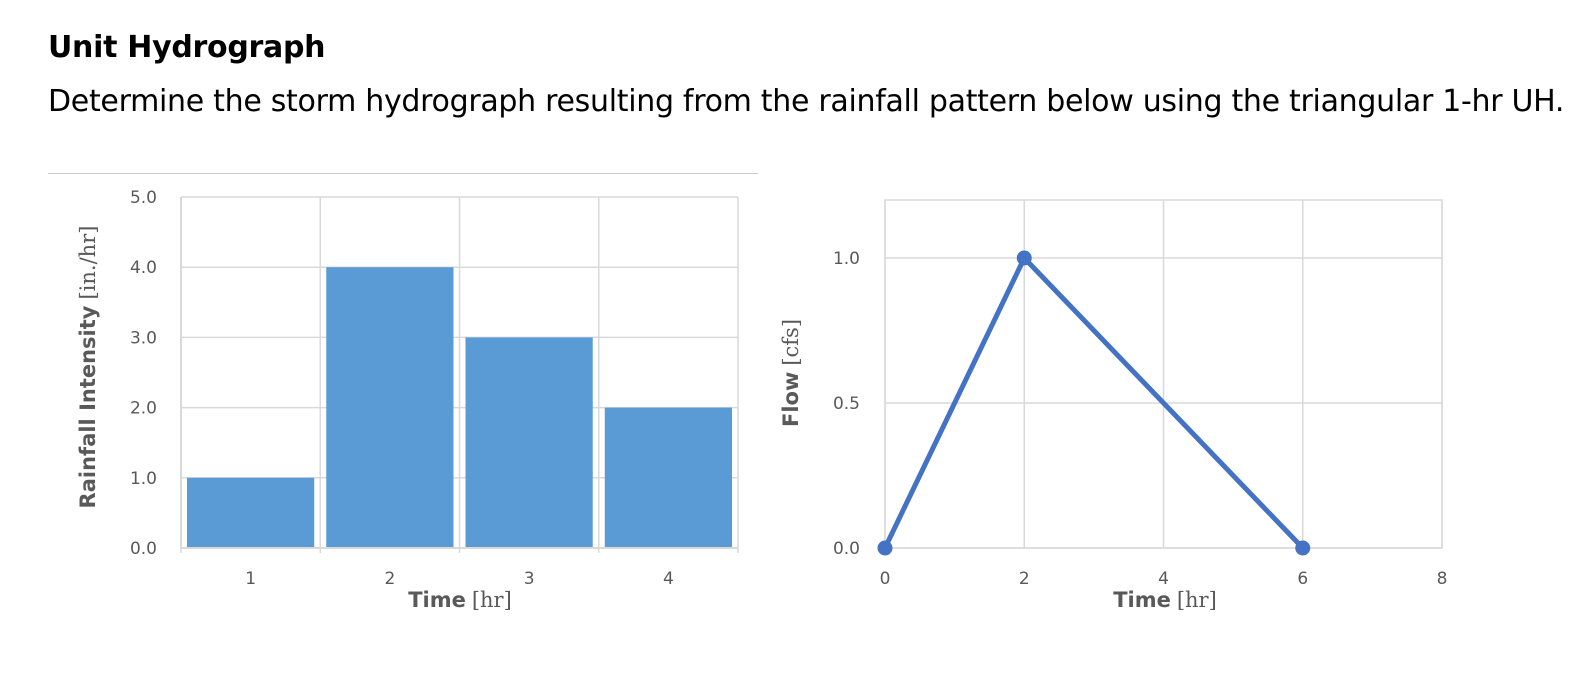  I want to click on divider-line, so click(403, 173).